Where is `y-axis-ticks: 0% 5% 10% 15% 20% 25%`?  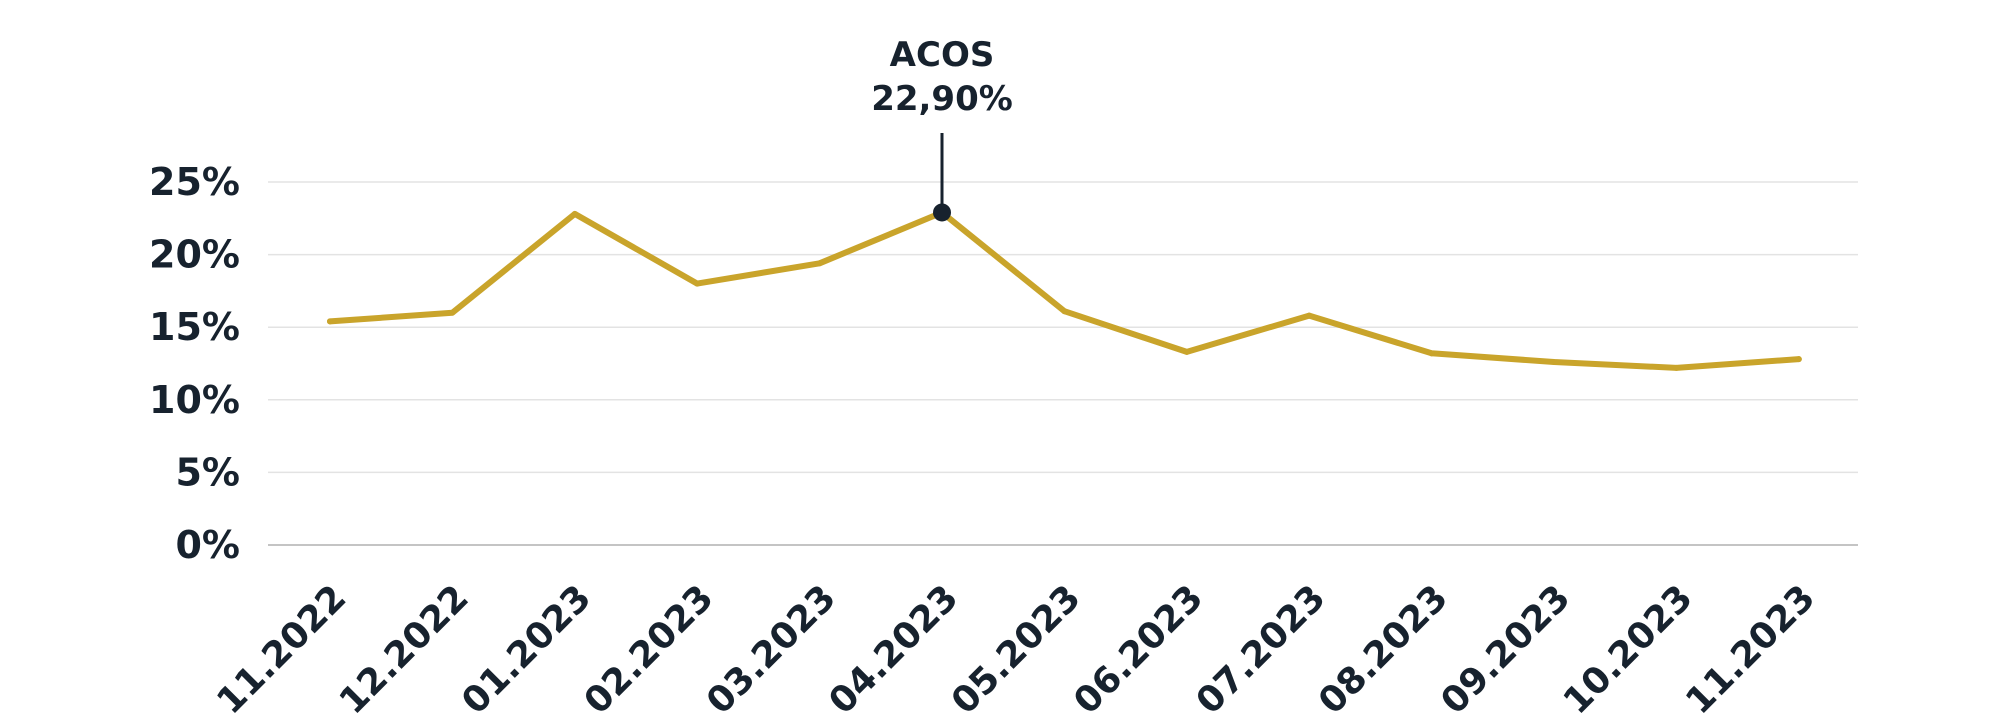
y-axis-ticks: 0% 5% 10% 15% 20% 25% is located at coordinates (194, 363).